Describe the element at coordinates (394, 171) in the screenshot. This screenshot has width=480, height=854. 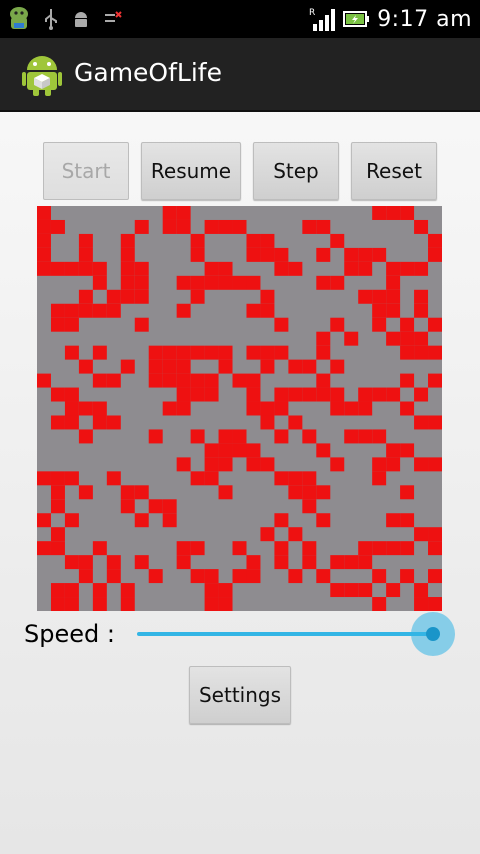
I see `reset-button: Reset` at that location.